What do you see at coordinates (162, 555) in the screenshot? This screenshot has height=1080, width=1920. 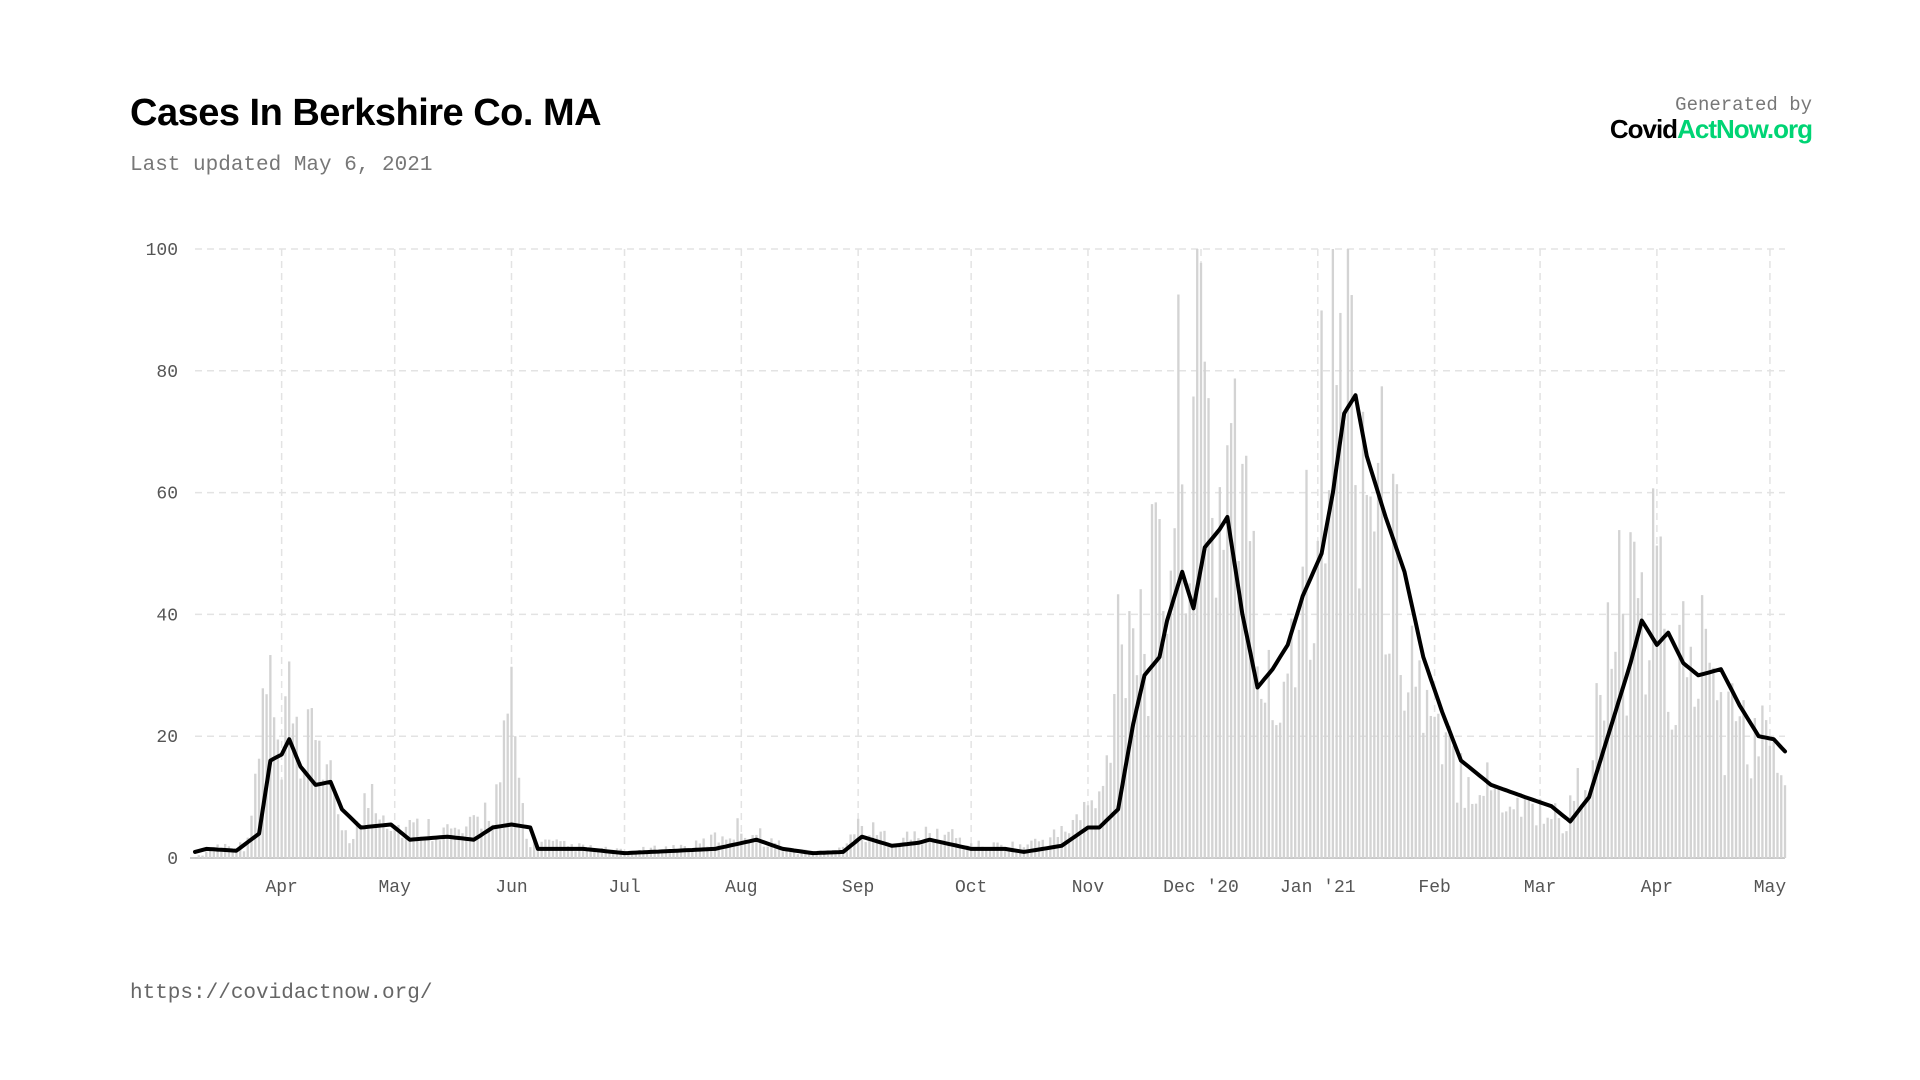 I see `y-axis-ticks: 0 20 40 60 80 100` at bounding box center [162, 555].